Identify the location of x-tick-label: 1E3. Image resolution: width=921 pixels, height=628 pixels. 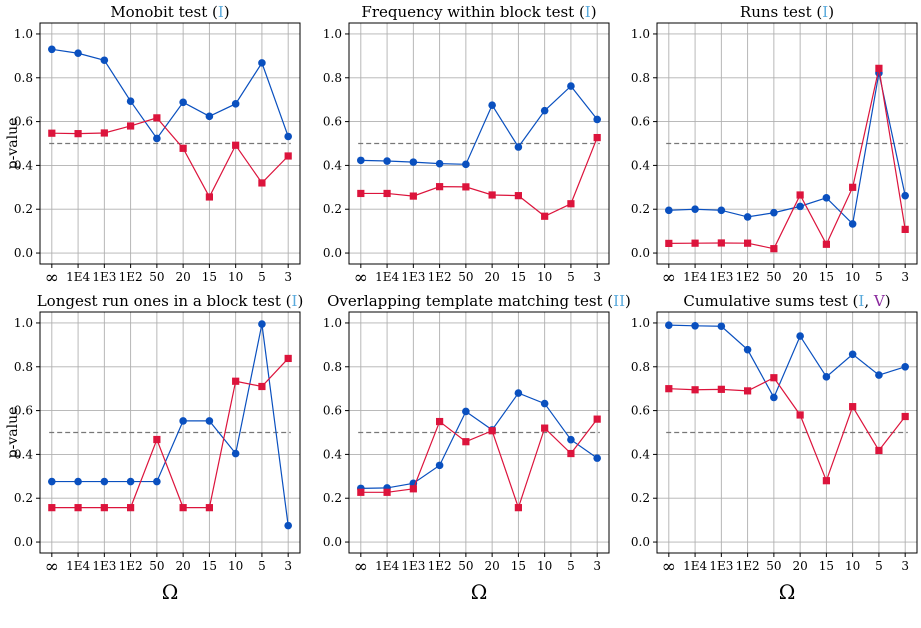
(413, 566).